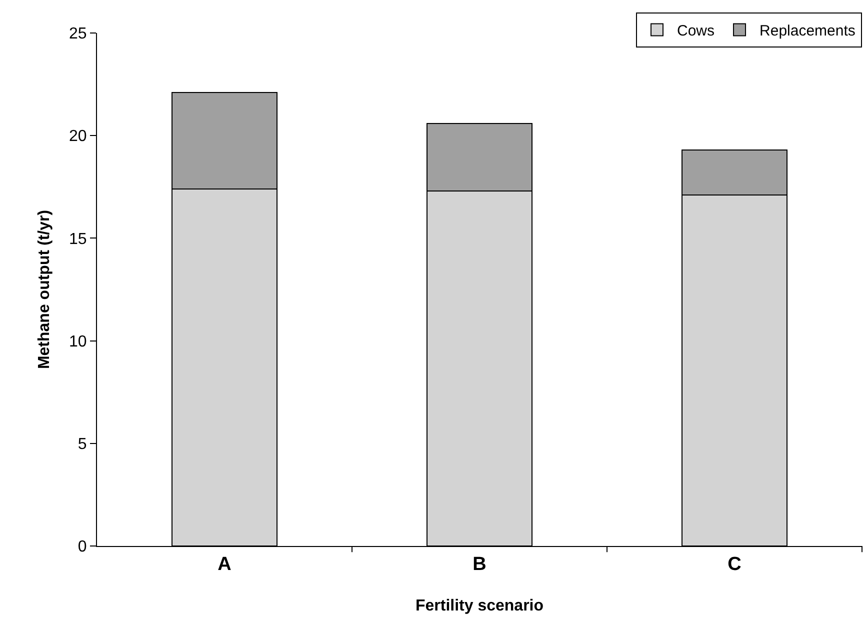 This screenshot has width=865, height=641. What do you see at coordinates (696, 31) in the screenshot?
I see `legend-label: Cows` at bounding box center [696, 31].